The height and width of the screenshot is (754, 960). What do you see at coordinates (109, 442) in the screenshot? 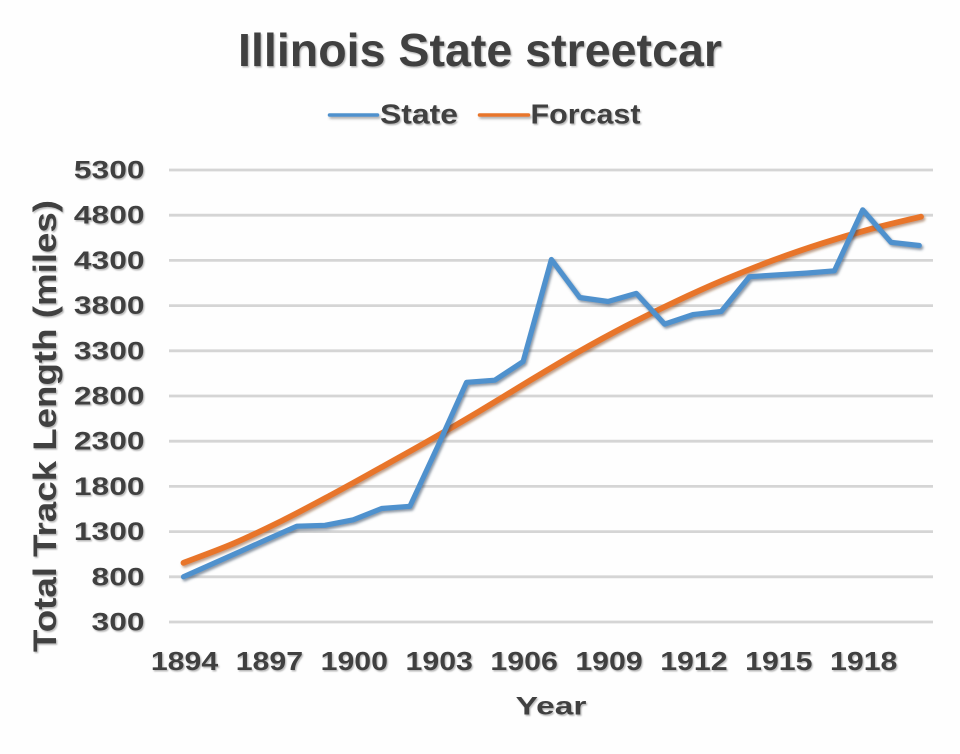
I see `svg-text: 2300` at bounding box center [109, 442].